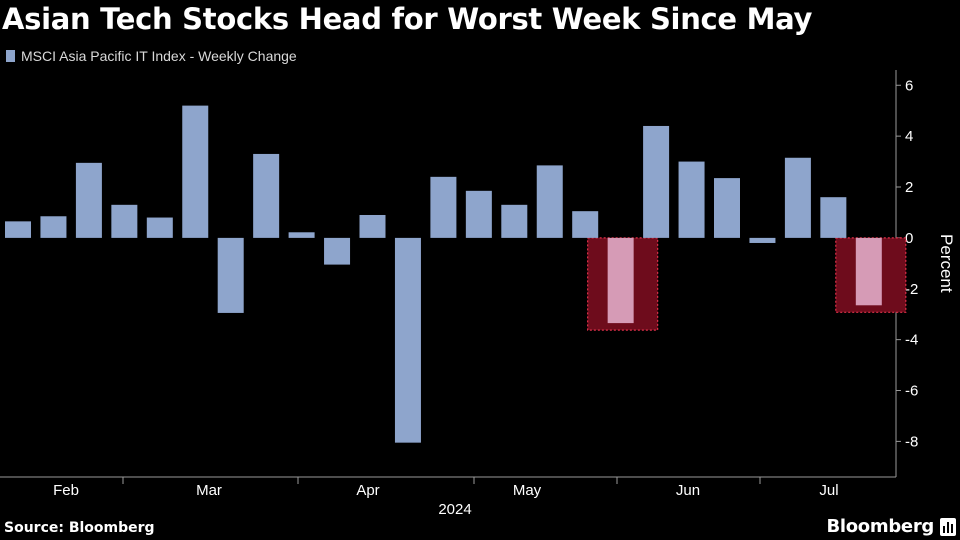 This screenshot has width=960, height=540. I want to click on y-tick-label: -2, so click(911, 289).